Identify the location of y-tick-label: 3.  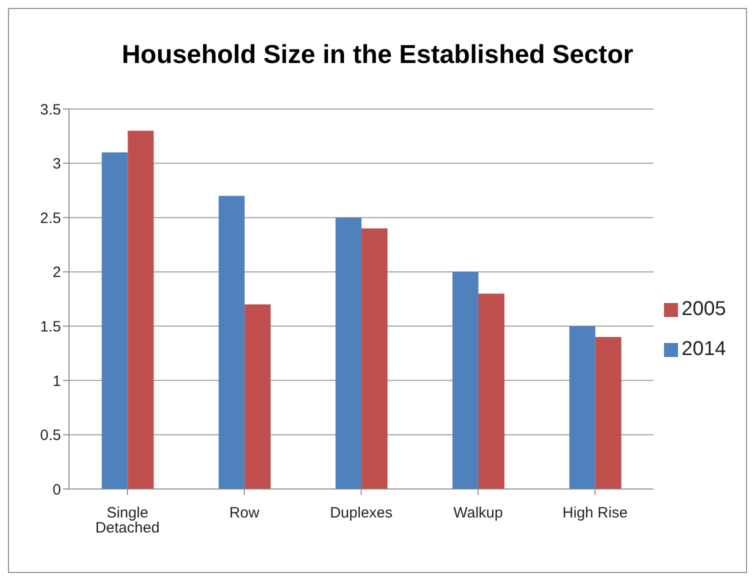
(56, 164).